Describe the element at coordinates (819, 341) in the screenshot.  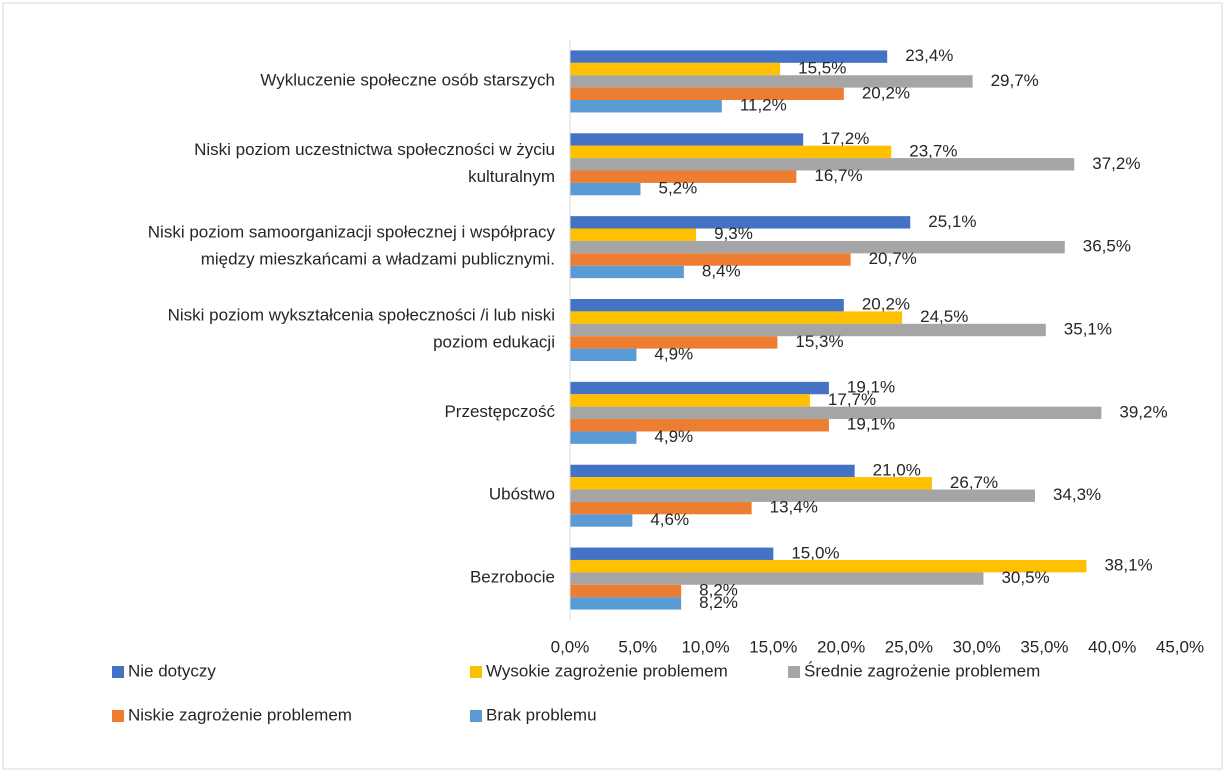
I see `value-label: 15,3%` at that location.